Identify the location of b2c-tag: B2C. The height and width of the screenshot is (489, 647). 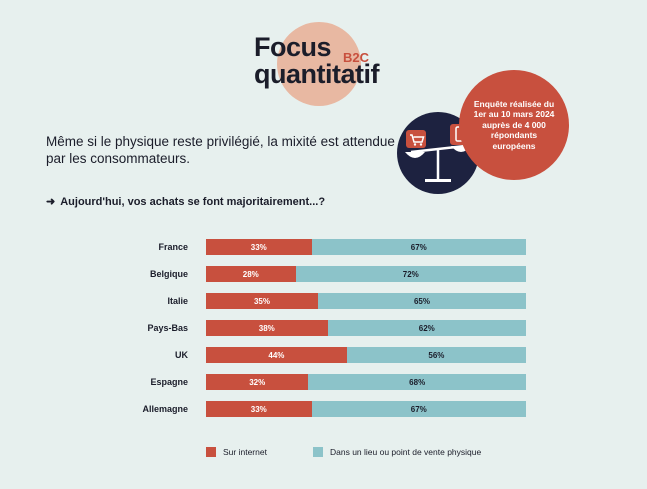
(356, 57).